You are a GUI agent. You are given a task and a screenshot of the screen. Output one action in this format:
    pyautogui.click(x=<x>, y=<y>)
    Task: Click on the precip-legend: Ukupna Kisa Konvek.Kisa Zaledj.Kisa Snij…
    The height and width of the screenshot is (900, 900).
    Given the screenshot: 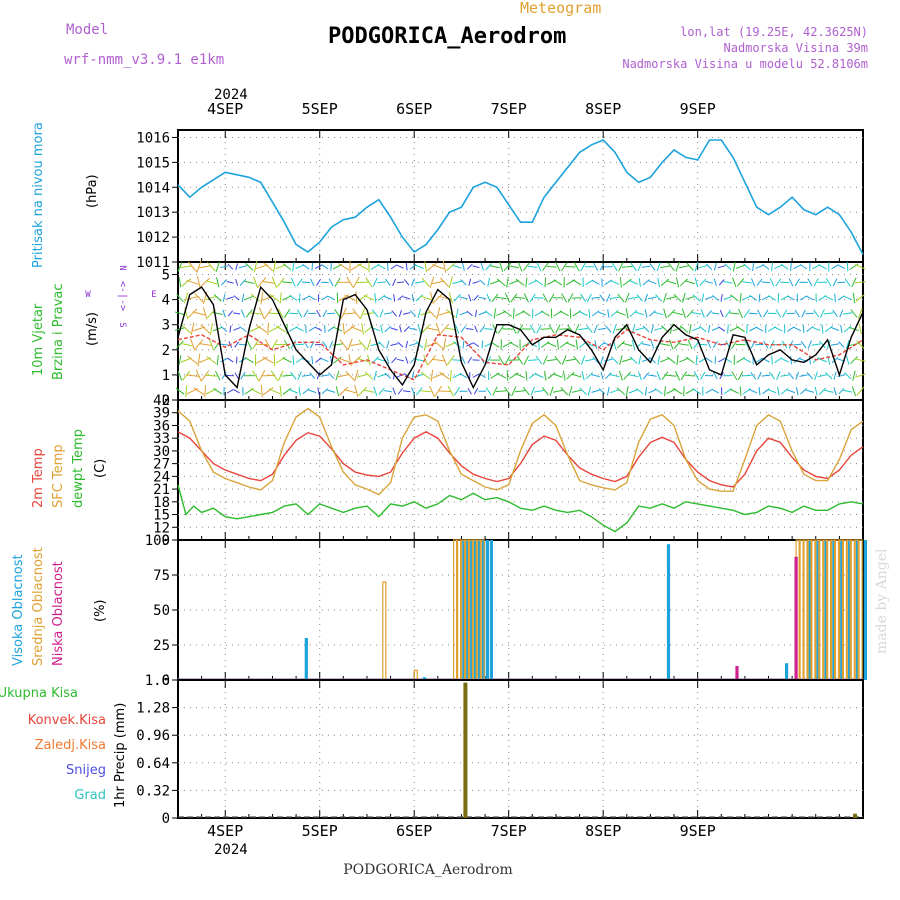 What is the action you would take?
    pyautogui.click(x=53, y=744)
    